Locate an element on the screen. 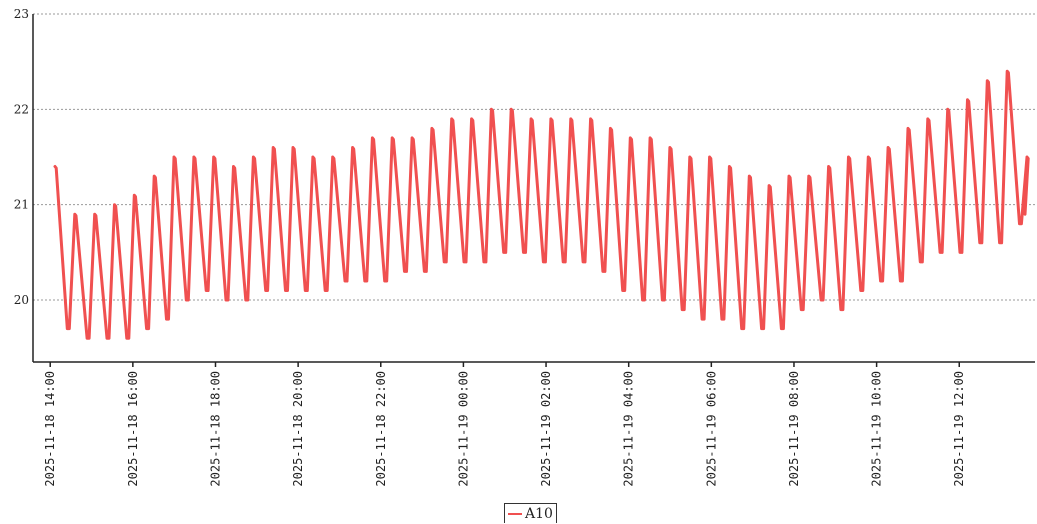  y-tick-label: 21 is located at coordinates (21, 205).